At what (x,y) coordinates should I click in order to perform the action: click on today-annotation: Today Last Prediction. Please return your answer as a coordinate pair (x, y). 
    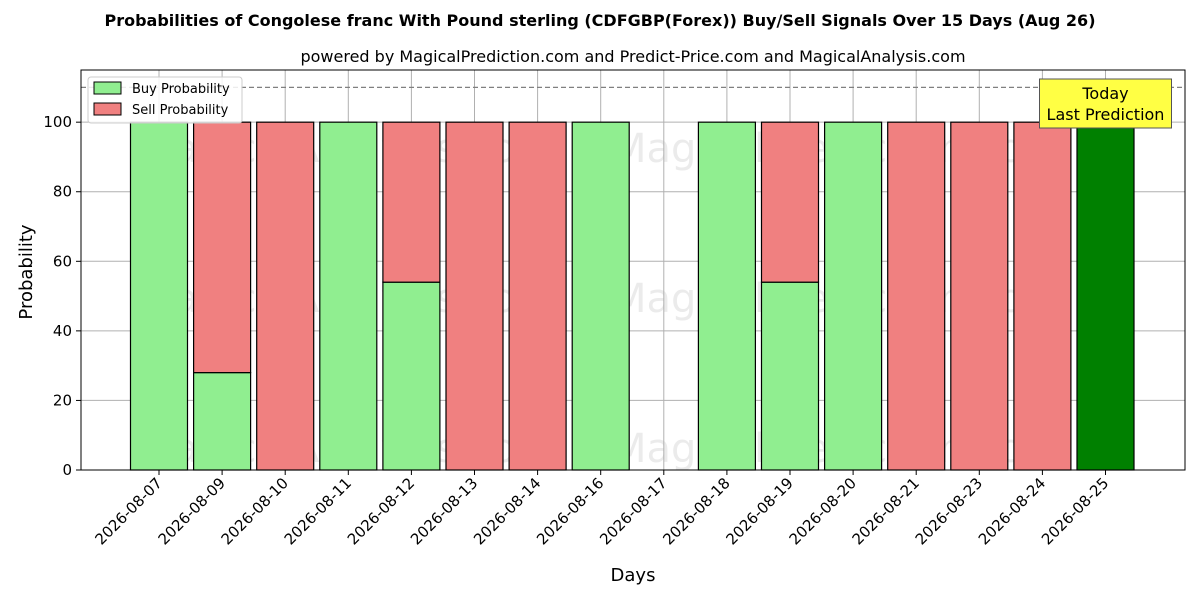
    Looking at the image, I should click on (1105, 103).